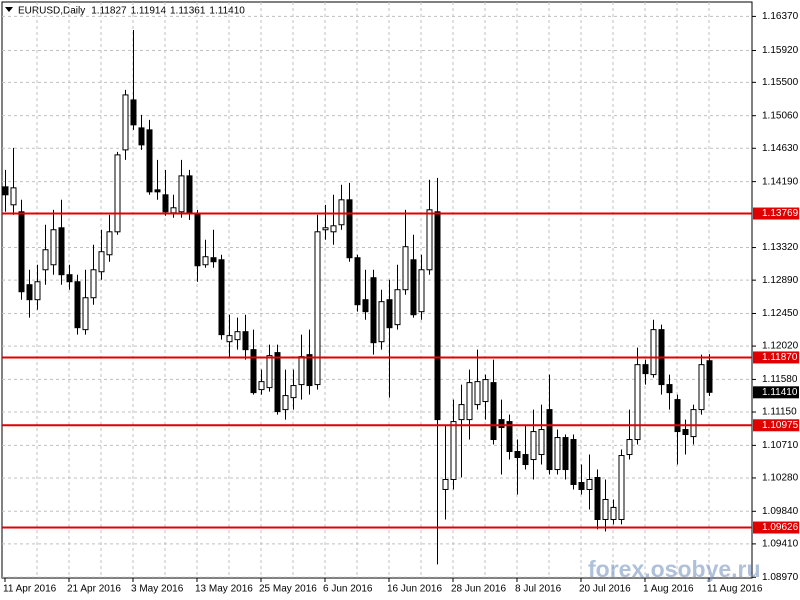 The image size is (800, 600). What do you see at coordinates (188, 11) in the screenshot?
I see `header-price: 1.11361` at bounding box center [188, 11].